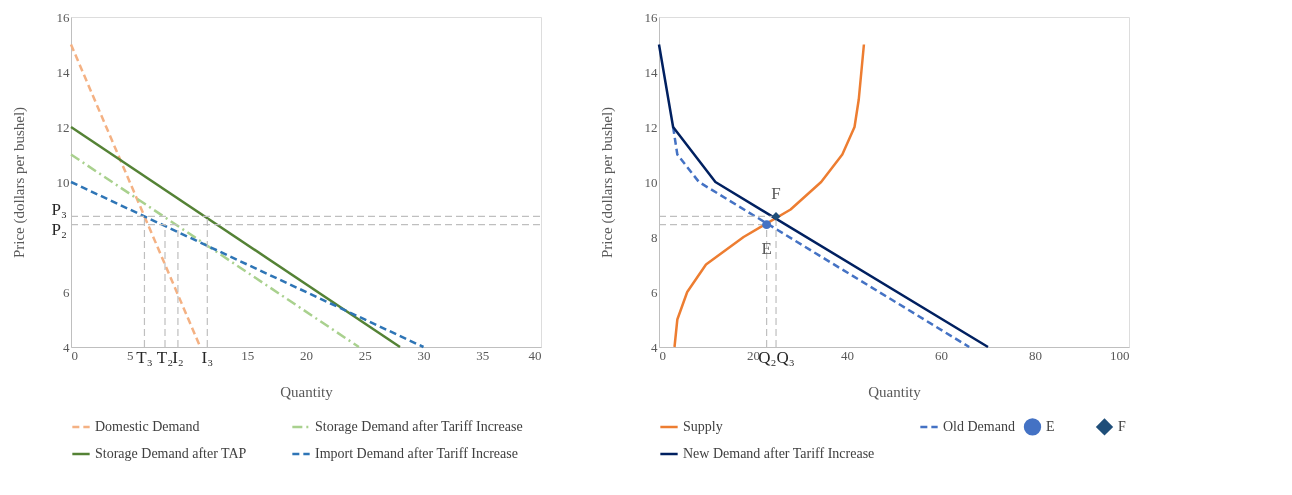 Image resolution: width=1292 pixels, height=495 pixels. I want to click on y-tick-label: 8, so click(654, 237).